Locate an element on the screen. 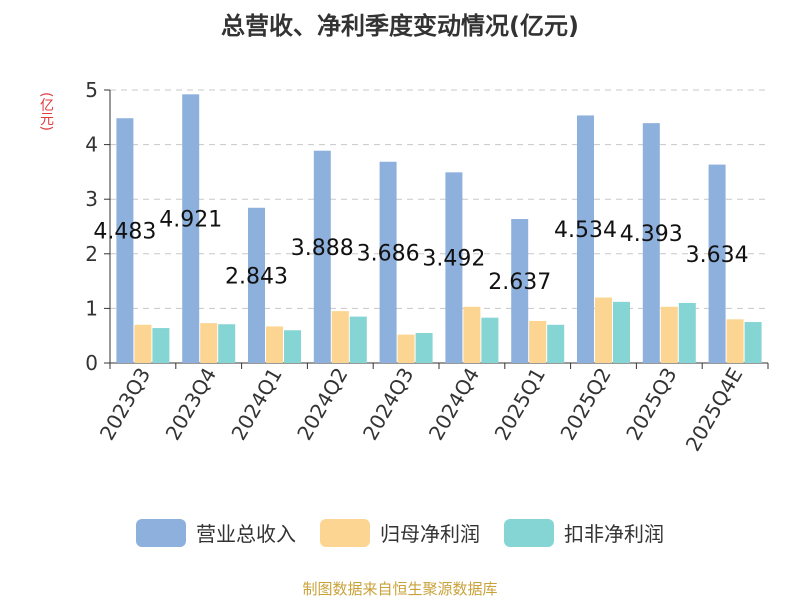  source-note: 制图数据来自恒生聚源数据库 is located at coordinates (400, 589).